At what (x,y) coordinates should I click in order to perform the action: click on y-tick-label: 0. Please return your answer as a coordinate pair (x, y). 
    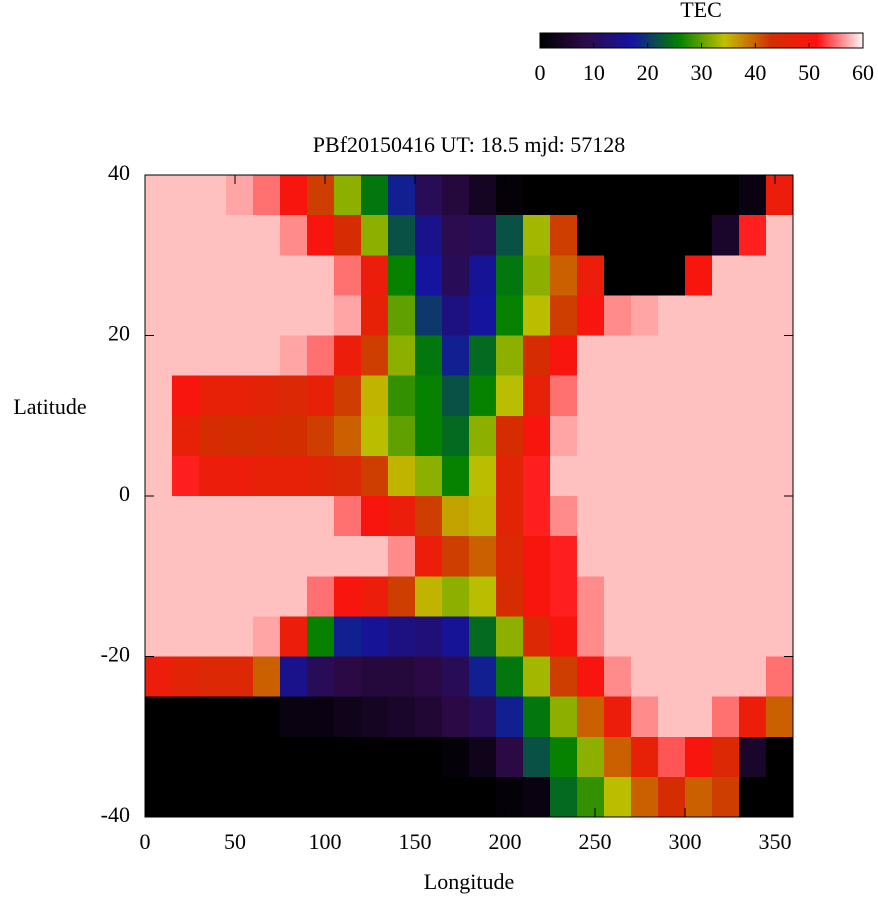
    Looking at the image, I should click on (124, 493).